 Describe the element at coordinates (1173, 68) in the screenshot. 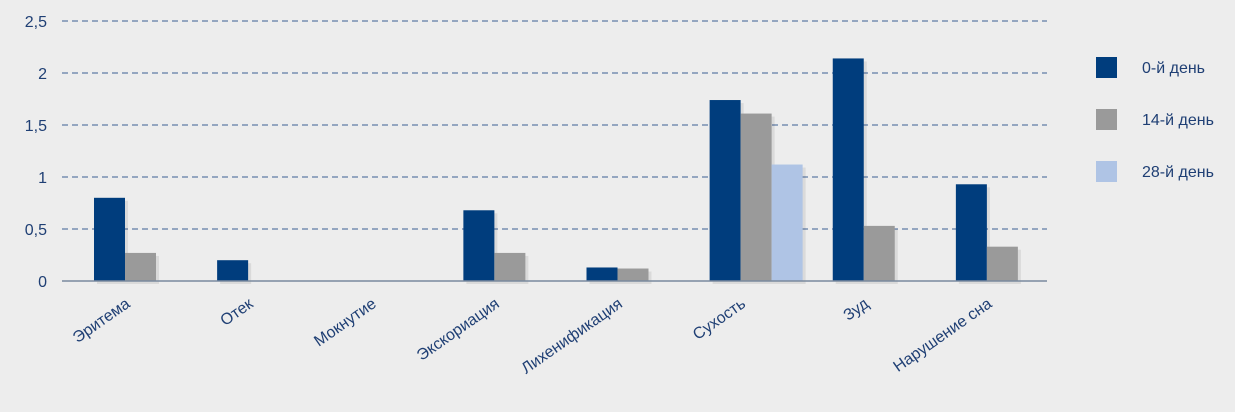

I see `legend-label: 0-й день` at that location.